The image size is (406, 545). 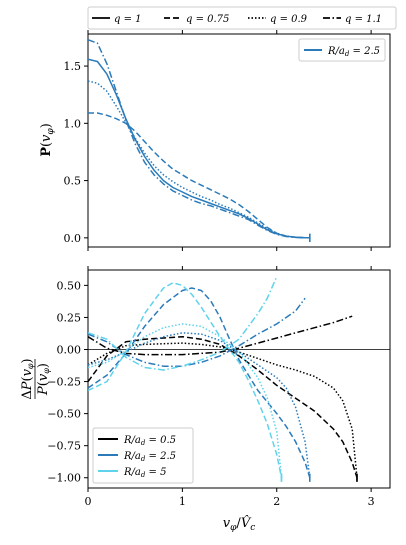 What do you see at coordinates (47, 140) in the screenshot?
I see `top-ylabel: P(vφ)` at bounding box center [47, 140].